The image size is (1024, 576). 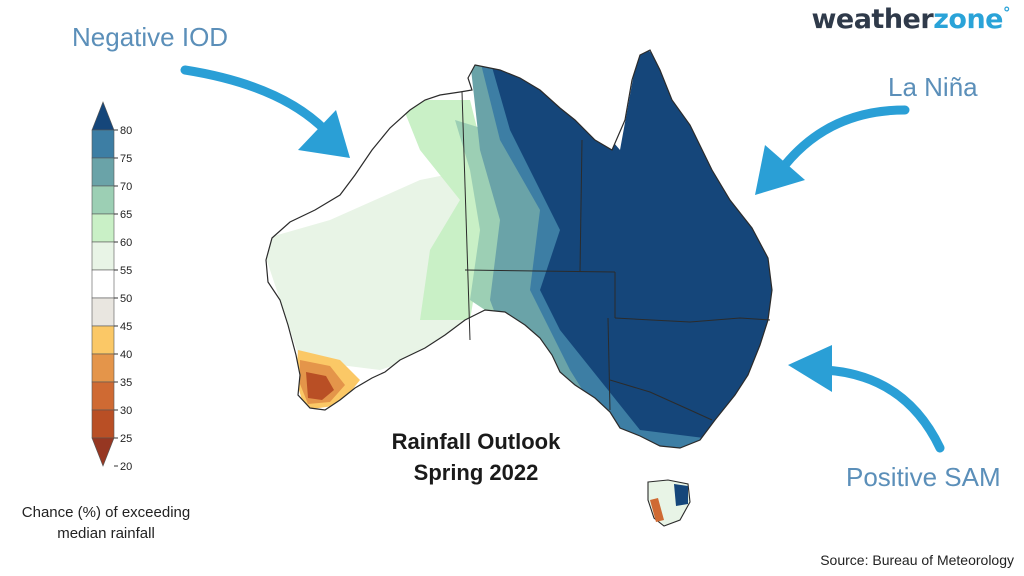 What do you see at coordinates (681, 495) in the screenshot?
I see `tasmania-east-wet` at bounding box center [681, 495].